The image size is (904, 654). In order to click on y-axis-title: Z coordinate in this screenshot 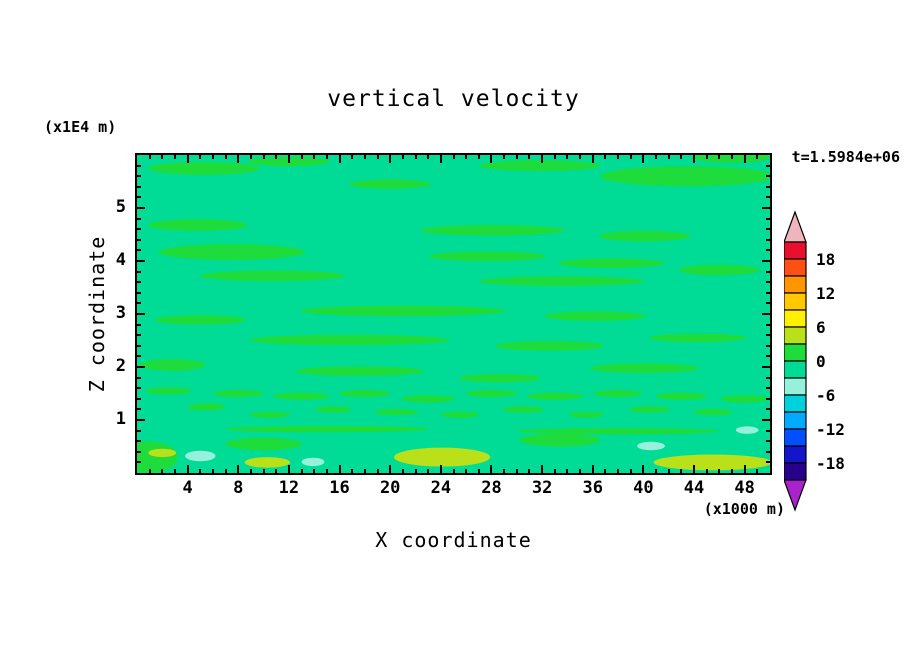, I will do `click(97, 314)`.